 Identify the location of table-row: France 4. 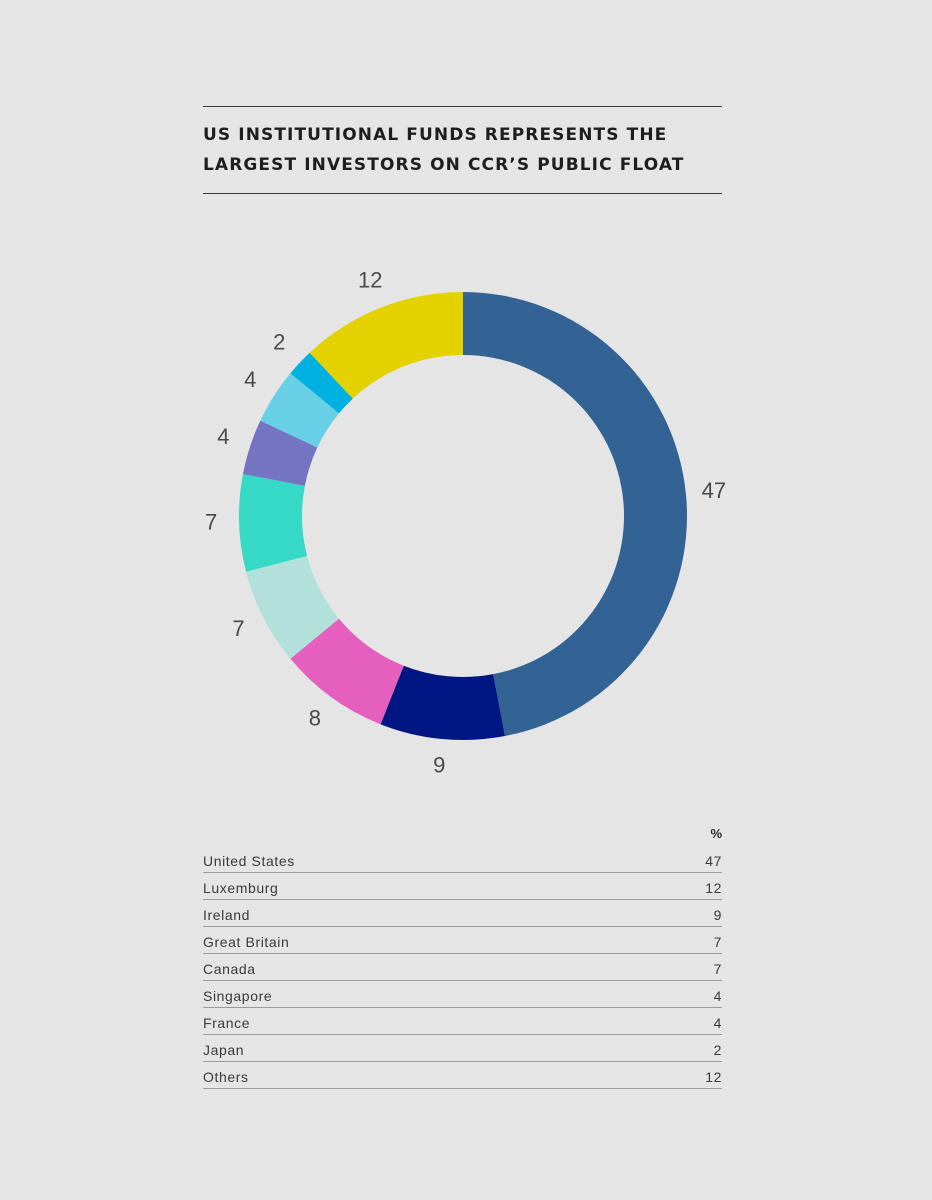
(462, 1021).